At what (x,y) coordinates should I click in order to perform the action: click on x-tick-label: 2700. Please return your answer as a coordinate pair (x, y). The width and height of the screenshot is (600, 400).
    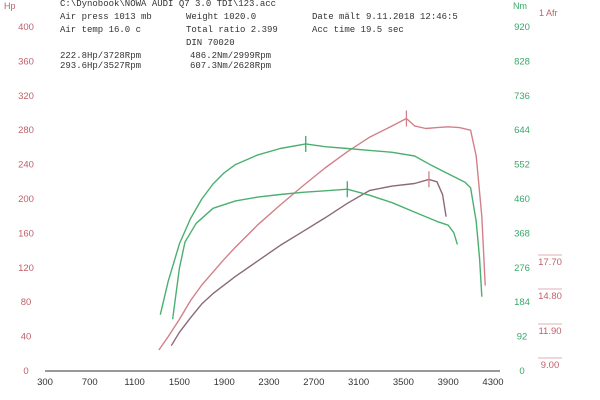
    Looking at the image, I should click on (313, 382).